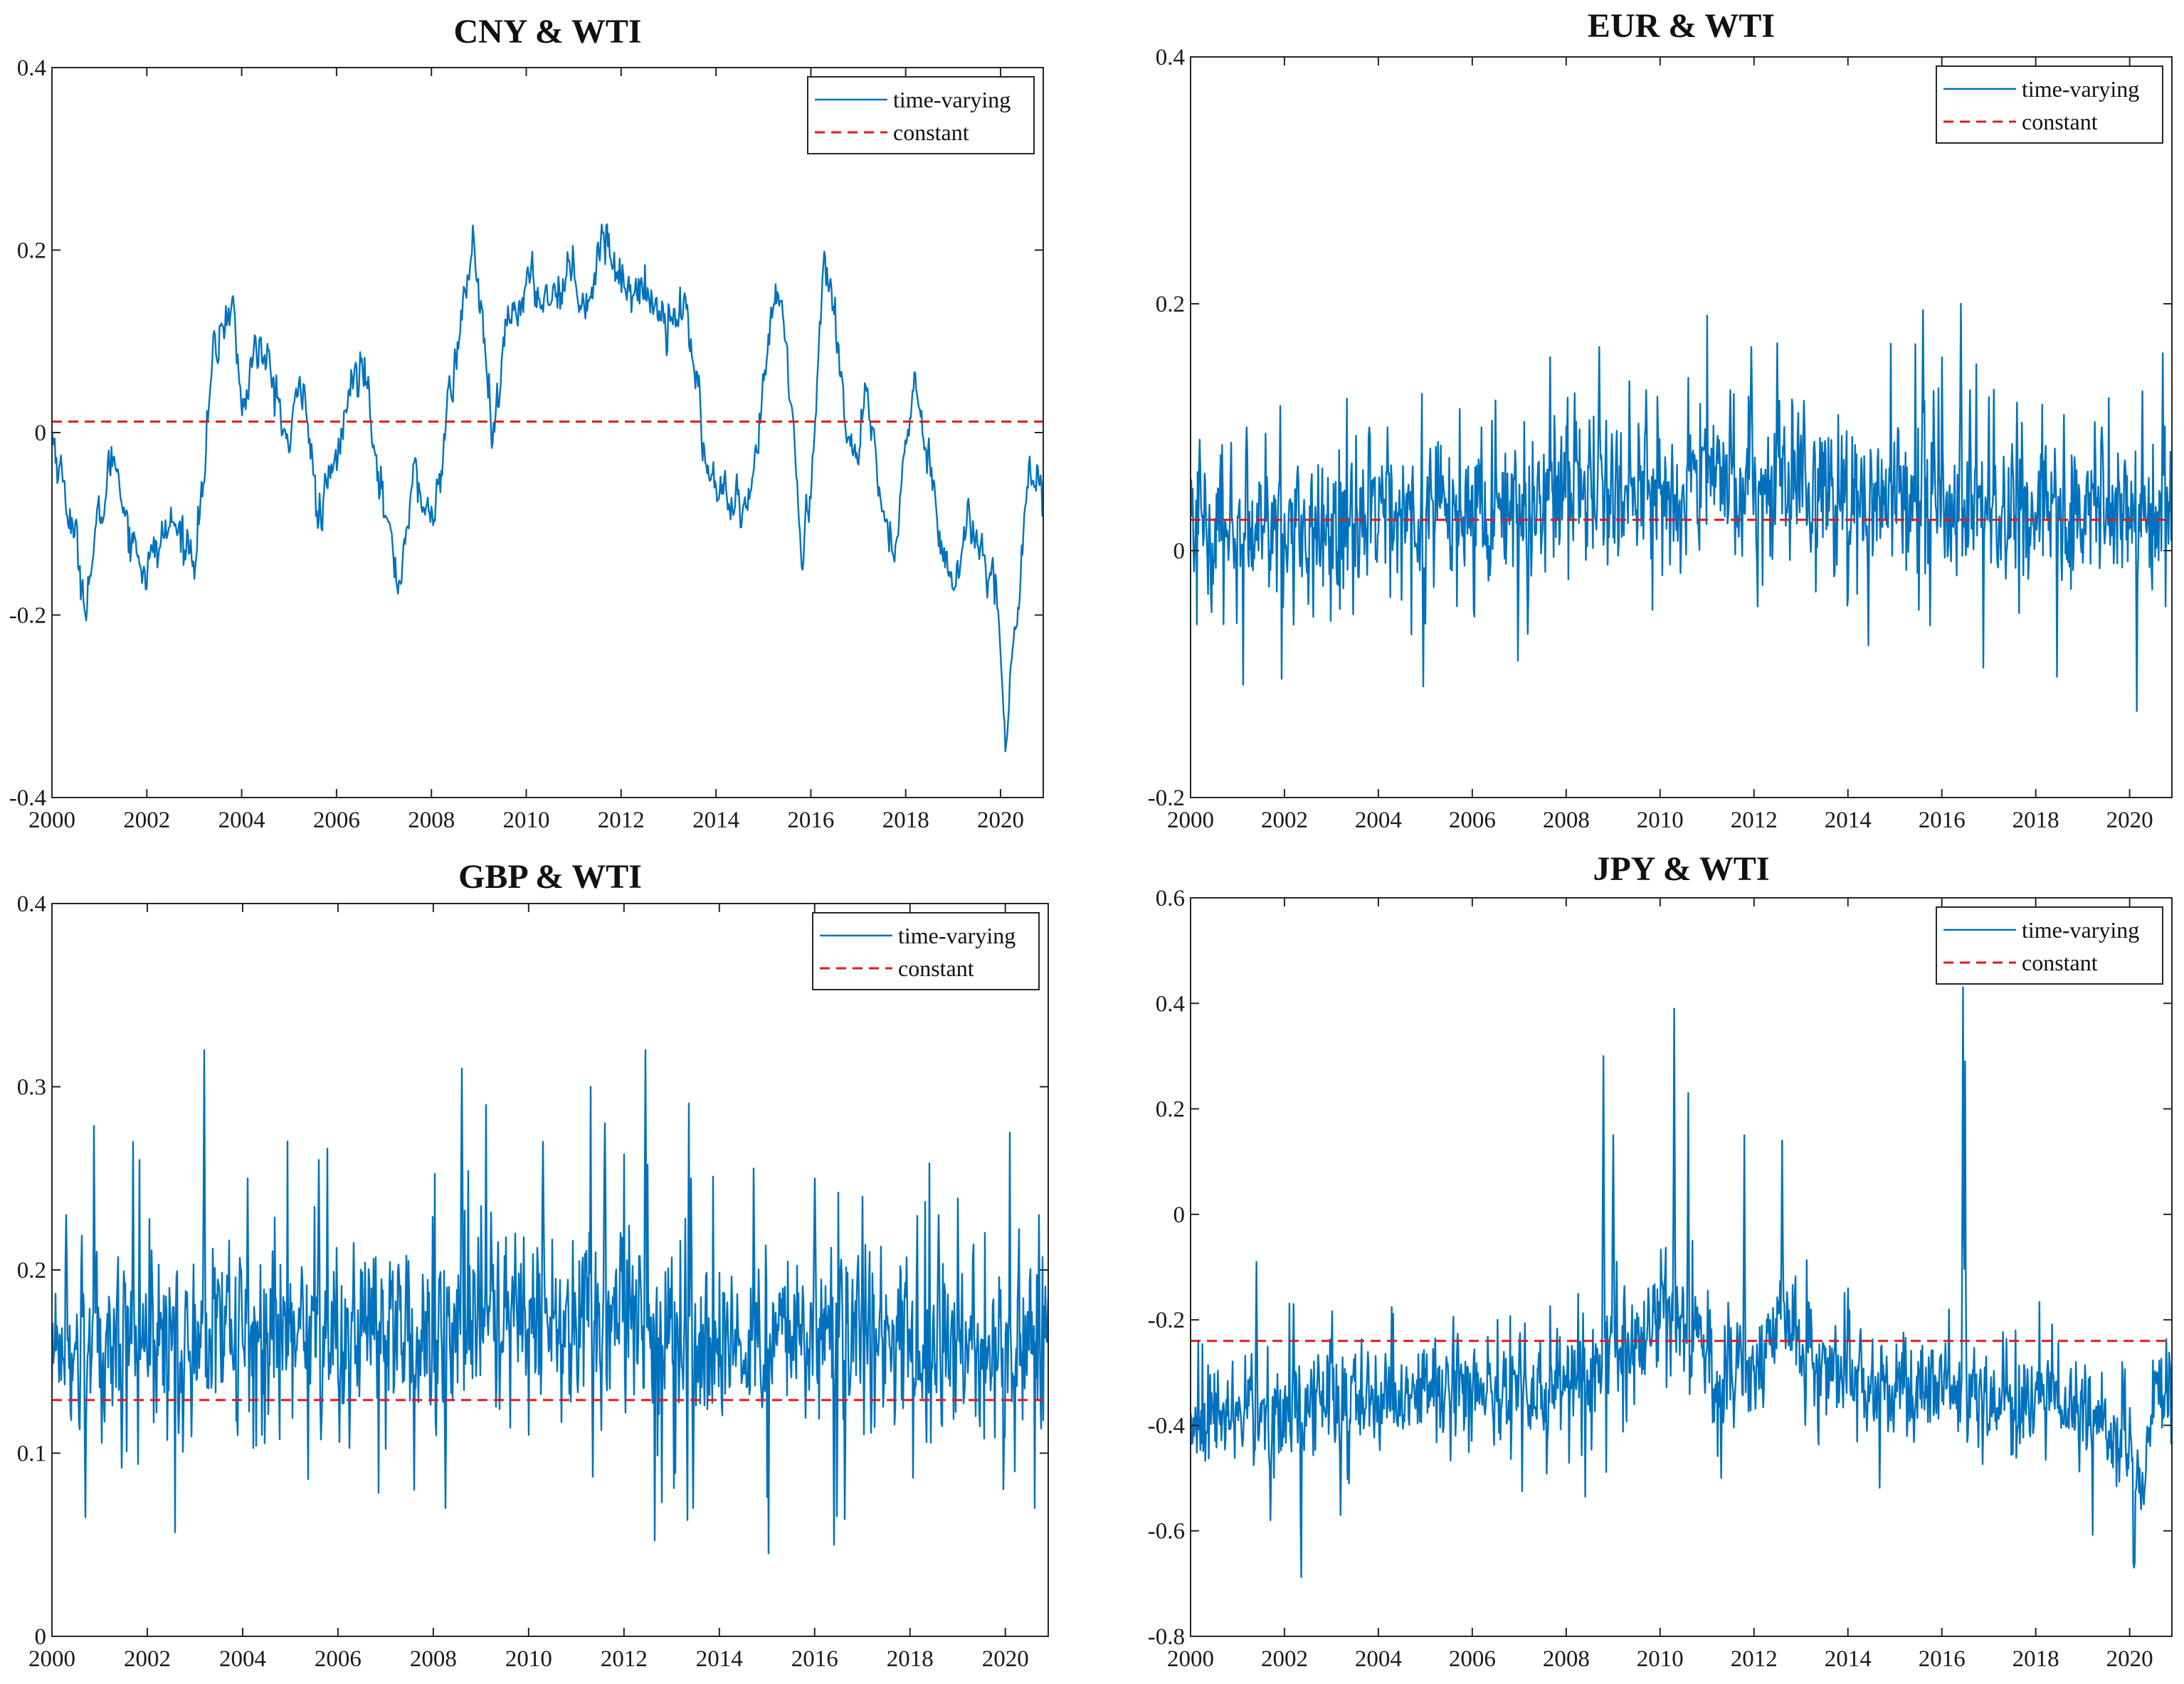 Image resolution: width=2184 pixels, height=1684 pixels. Describe the element at coordinates (1166, 1637) in the screenshot. I see `y-tick-label: -0.8` at that location.